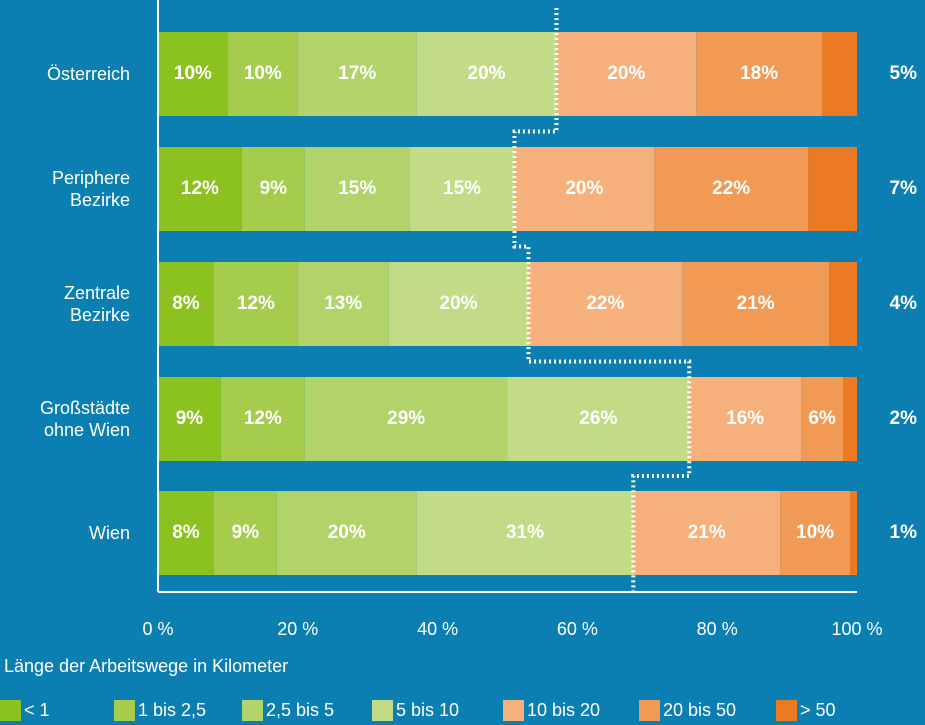 This screenshot has width=925, height=725. Describe the element at coordinates (88, 74) in the screenshot. I see `category-label: Österreich` at that location.